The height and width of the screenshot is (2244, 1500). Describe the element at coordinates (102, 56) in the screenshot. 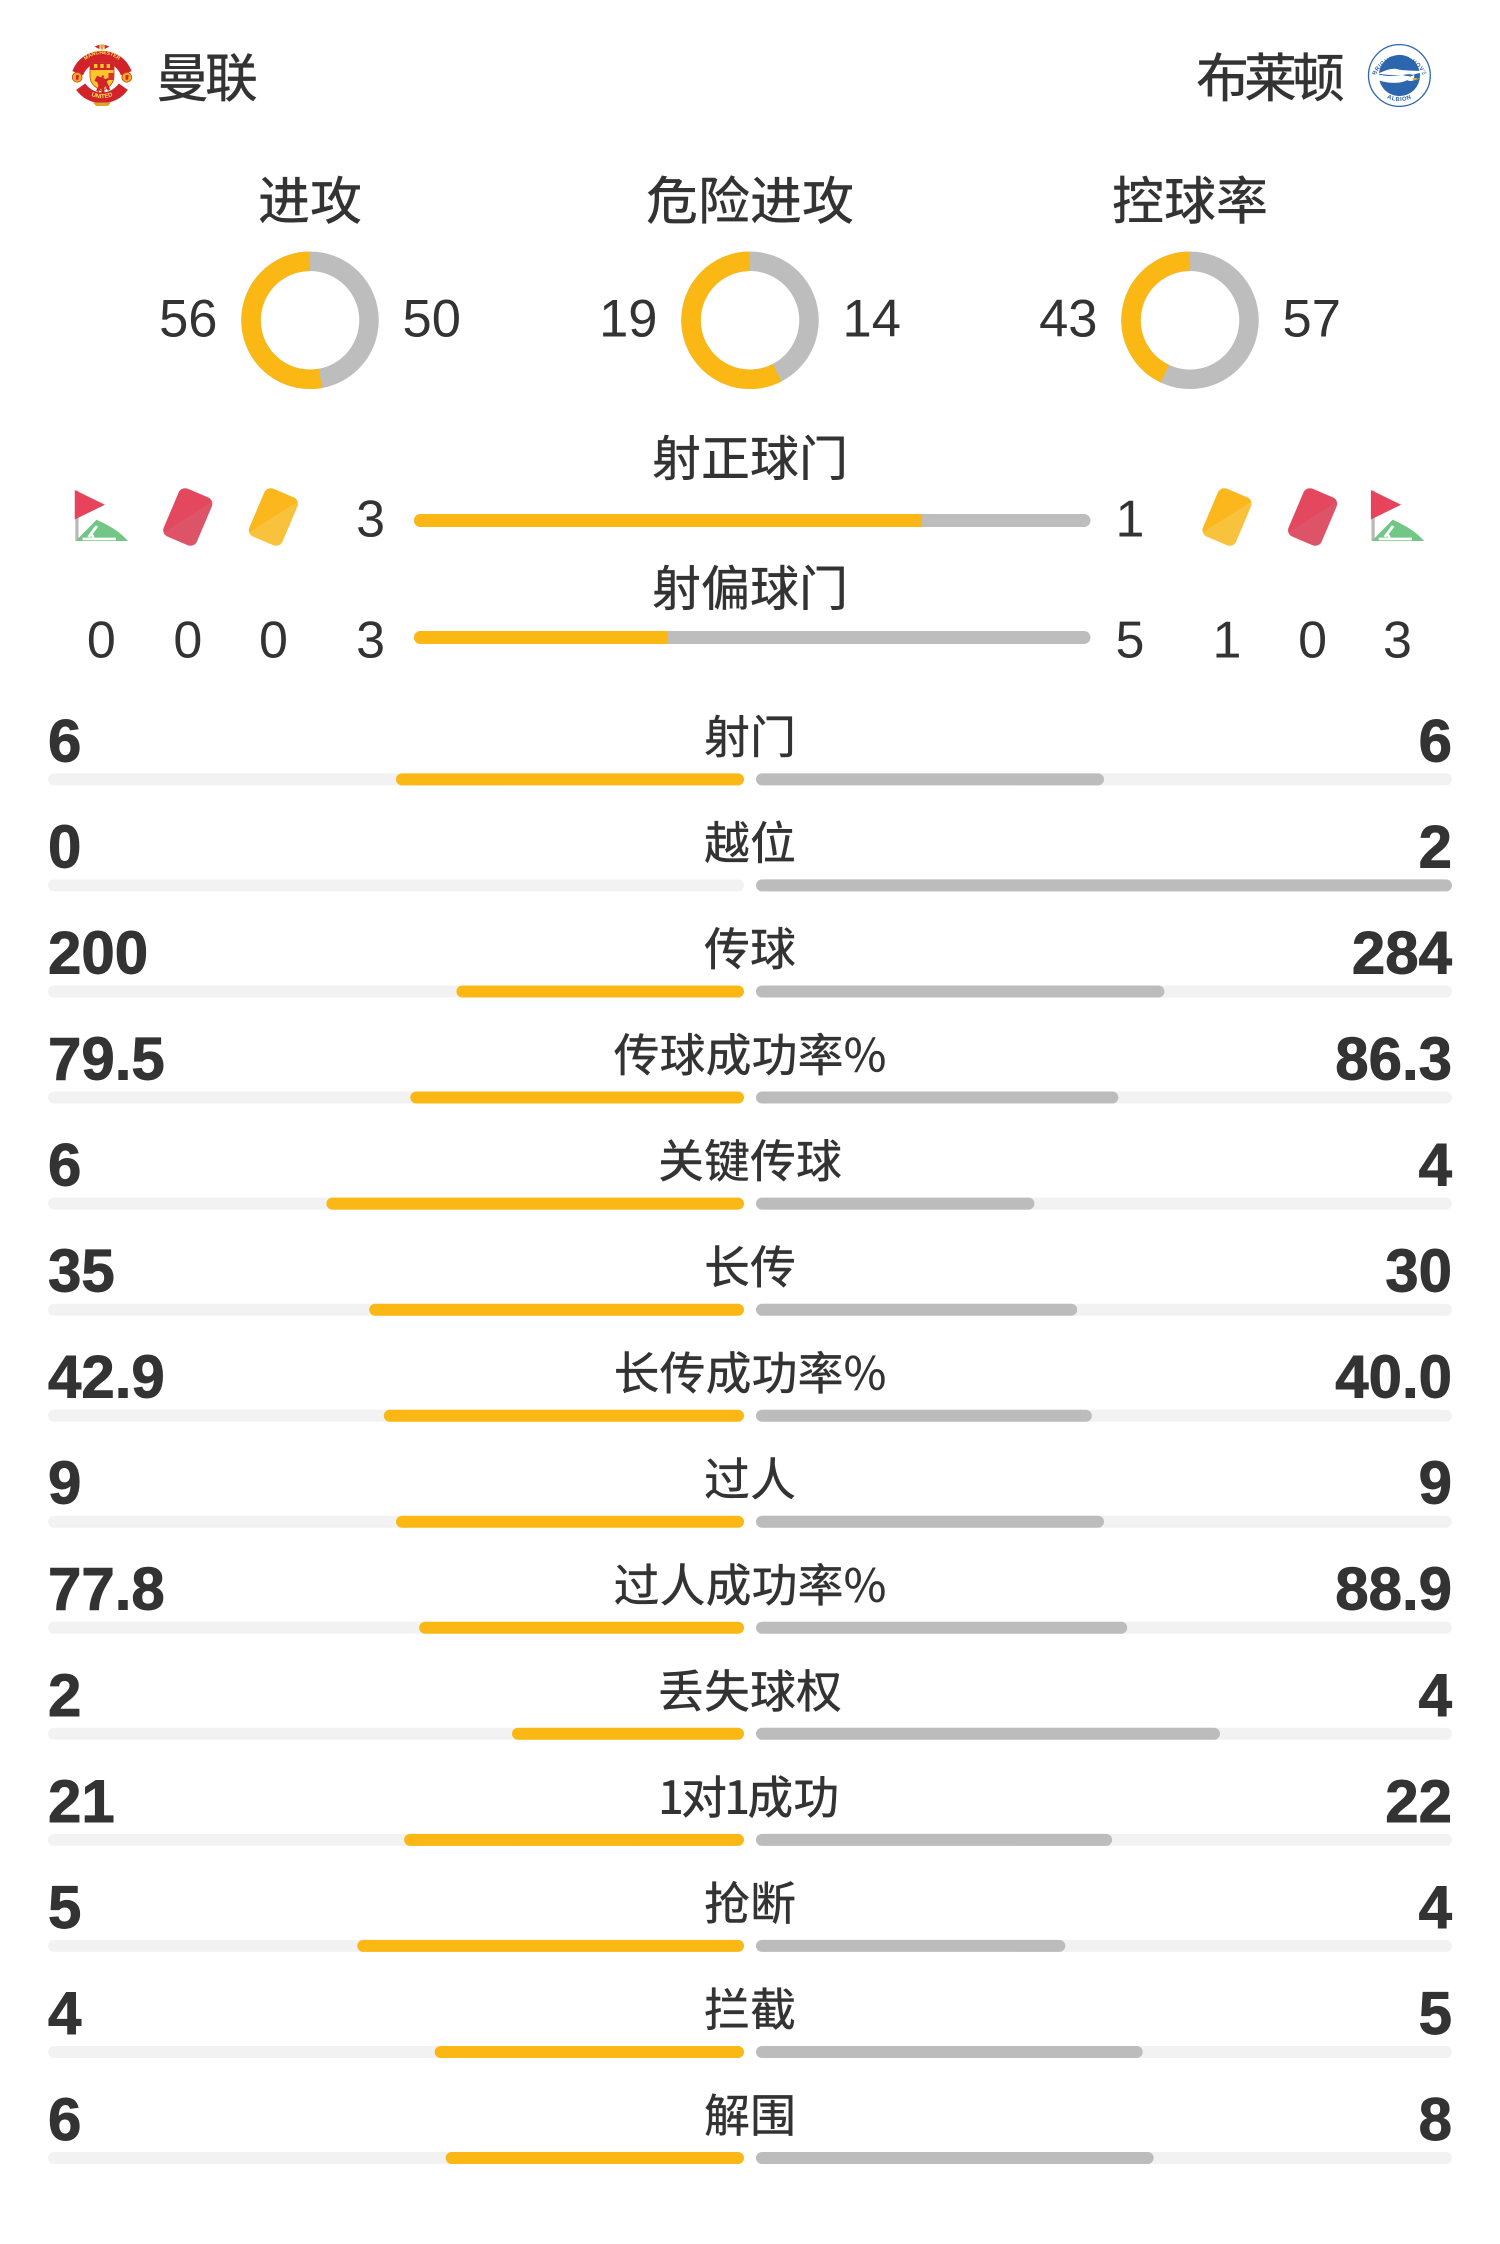

I see `svg-text: MANCHESTER` at that location.